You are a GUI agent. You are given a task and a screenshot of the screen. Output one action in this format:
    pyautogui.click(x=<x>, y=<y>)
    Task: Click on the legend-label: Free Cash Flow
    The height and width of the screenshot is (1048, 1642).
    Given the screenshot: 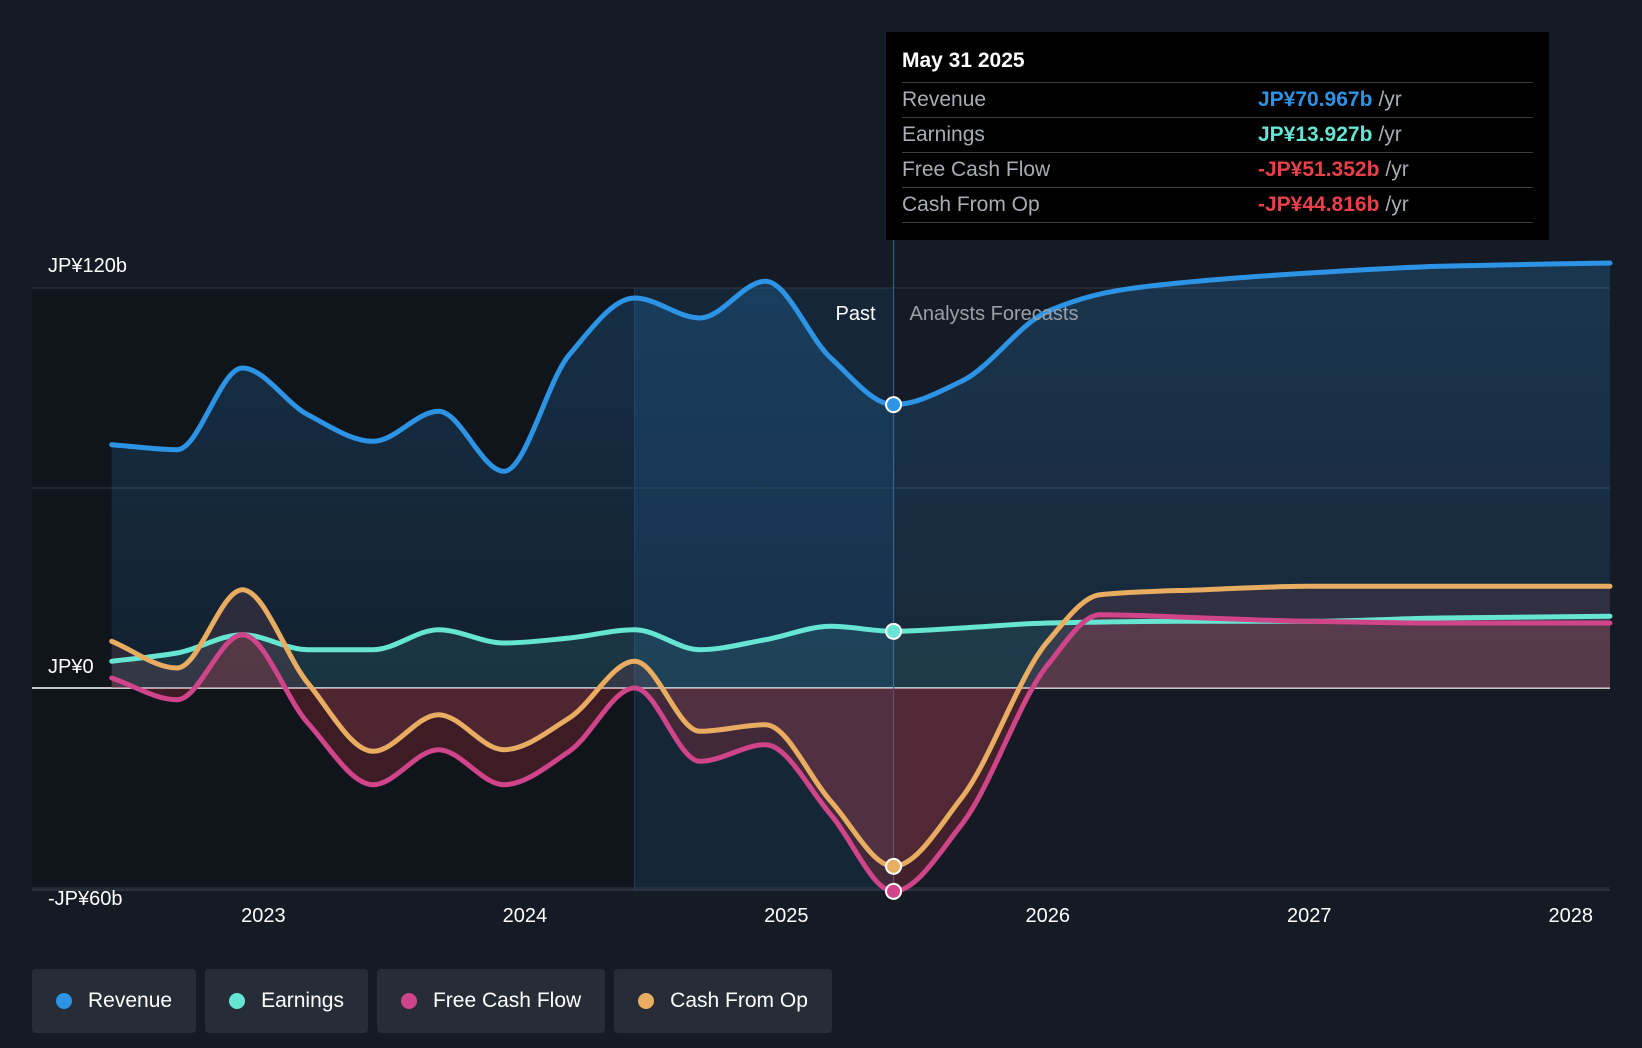 What is the action you would take?
    pyautogui.click(x=507, y=1000)
    